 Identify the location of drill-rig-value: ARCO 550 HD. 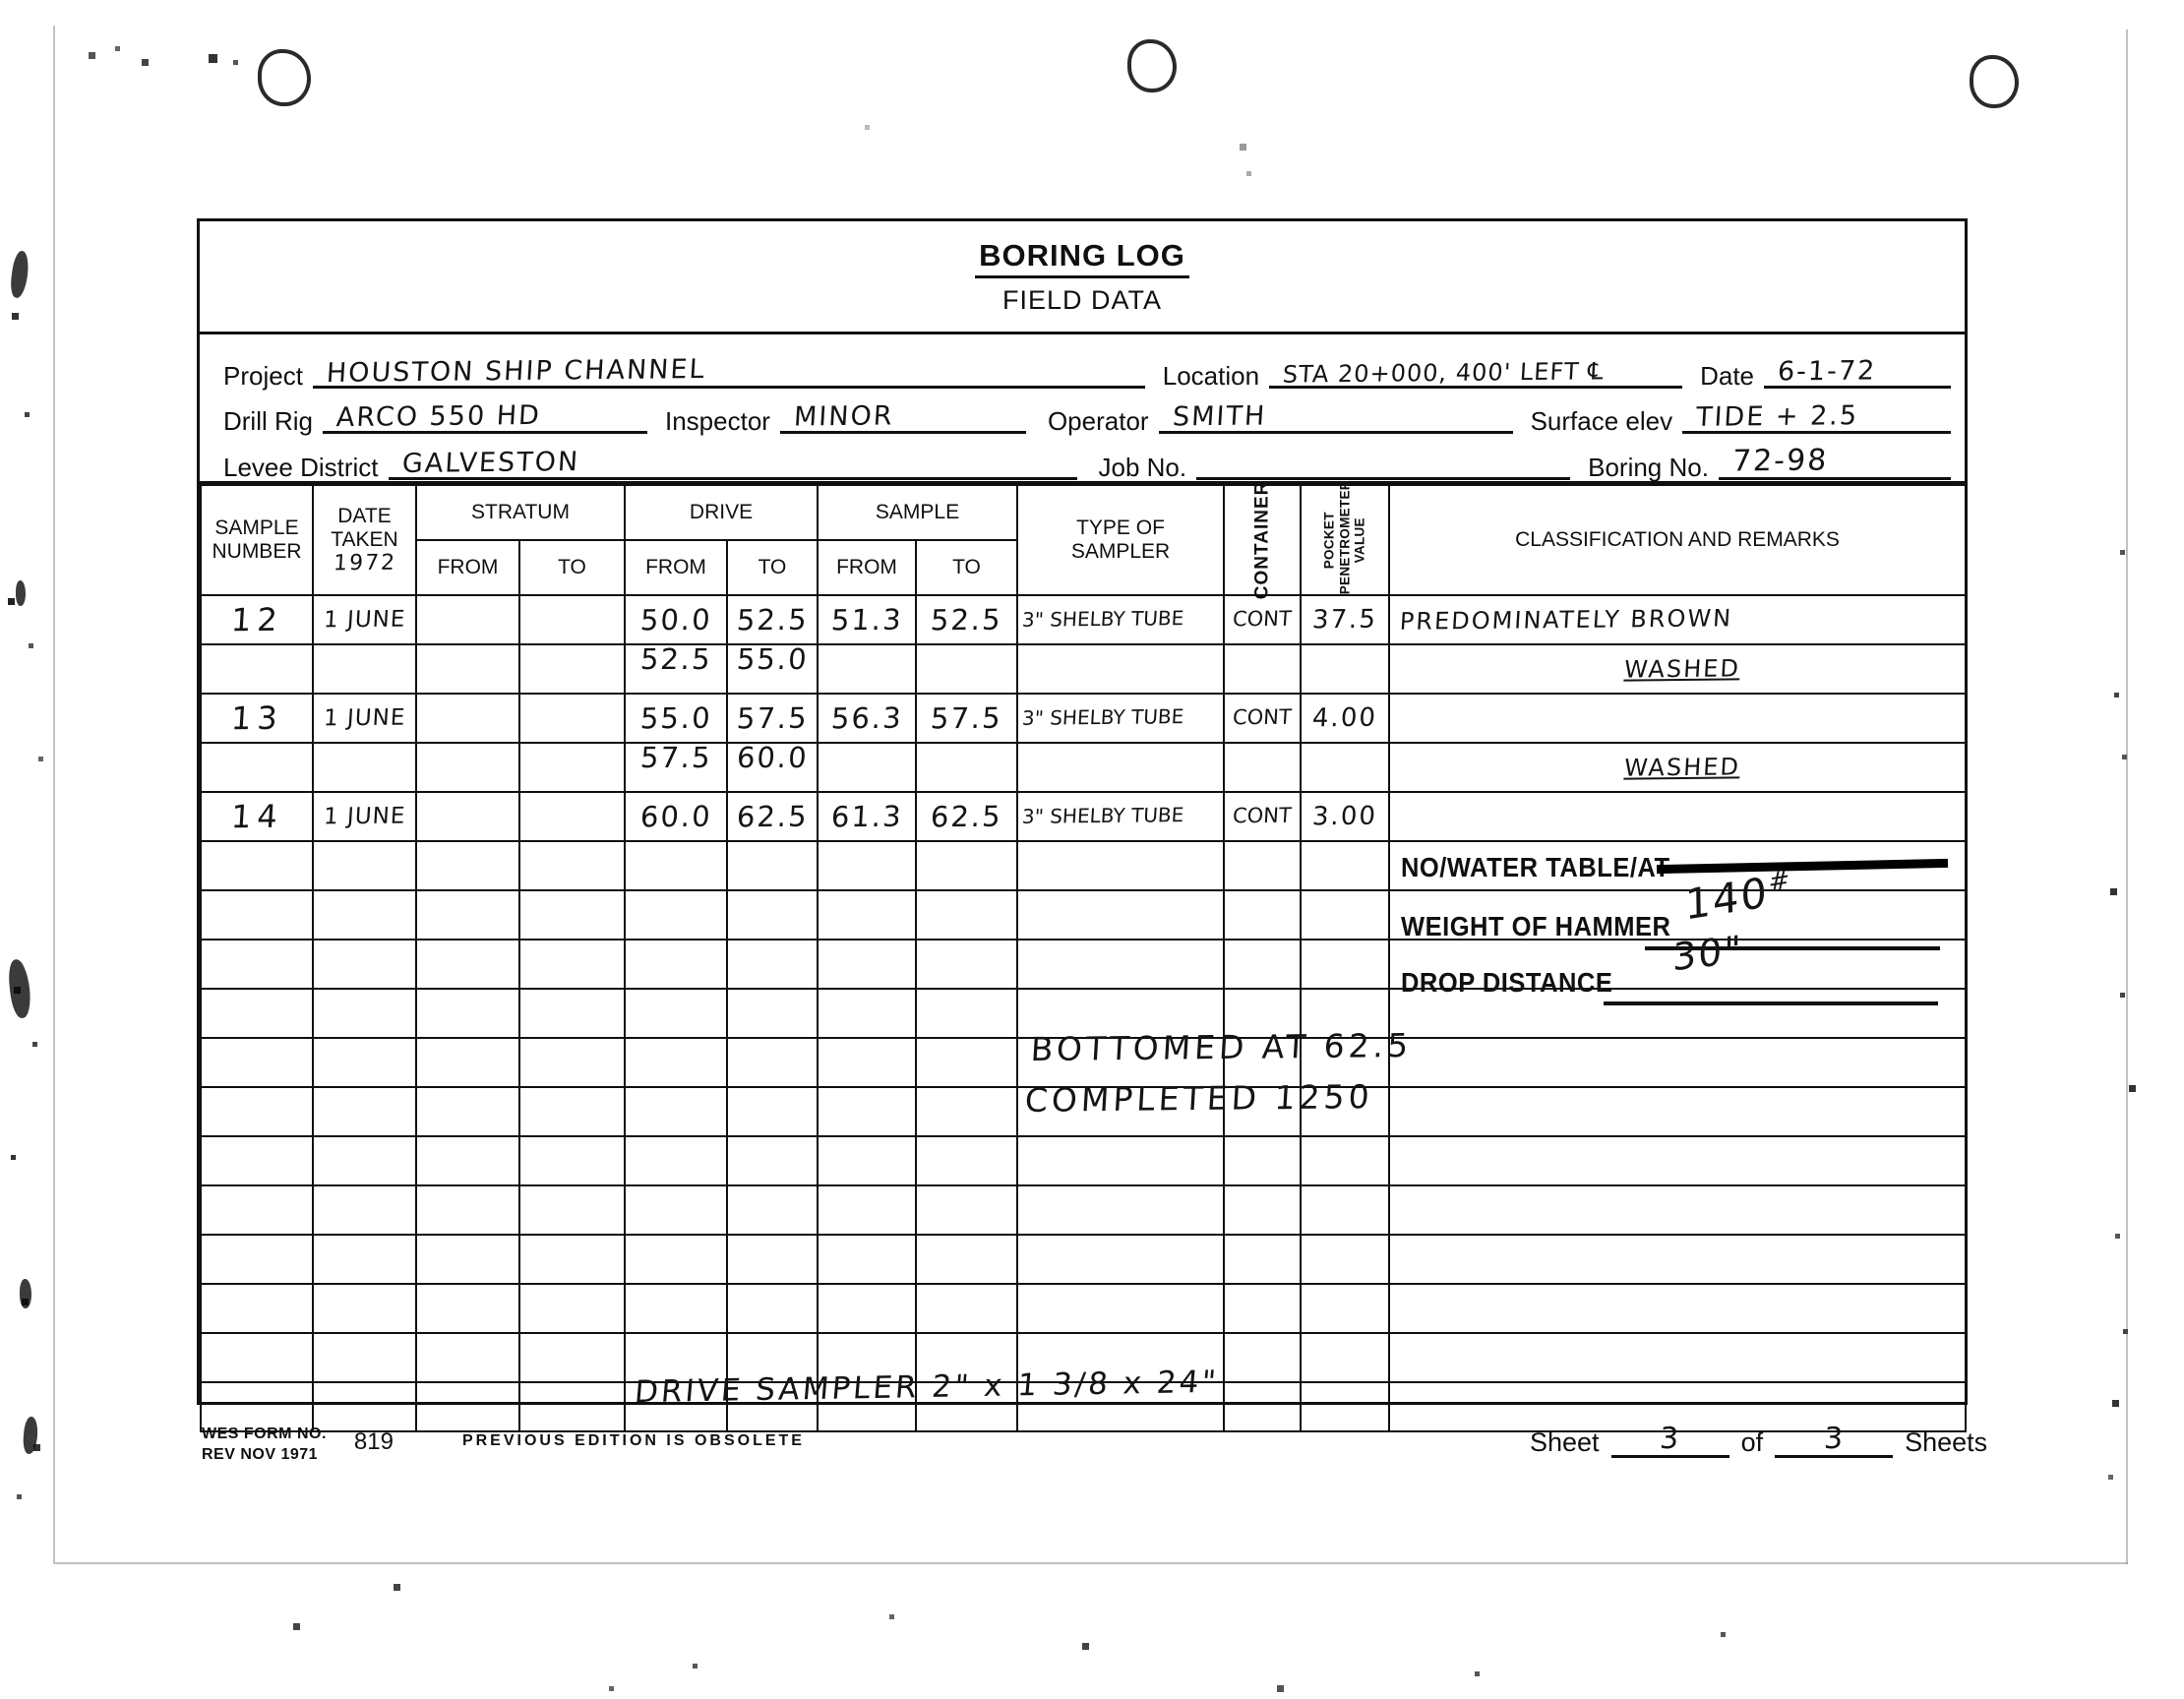
(438, 417).